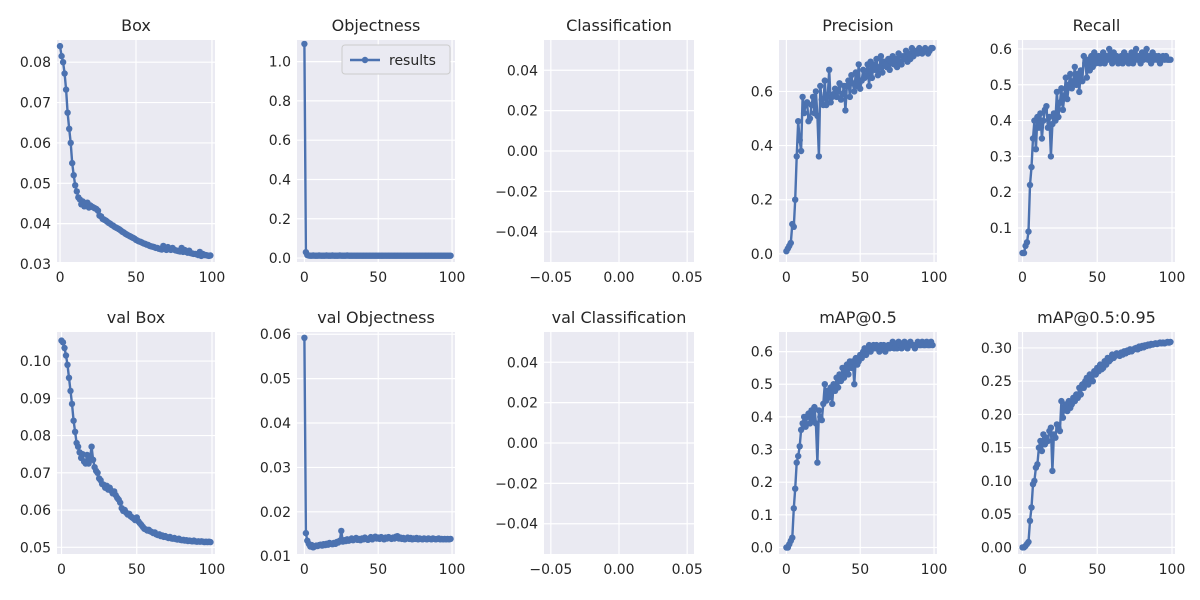 The height and width of the screenshot is (600, 1200). What do you see at coordinates (123, 151) in the screenshot?
I see `panel-0: 0 50 100 0.03 0.04 0.05 0.06 0.07 0.08 Box` at bounding box center [123, 151].